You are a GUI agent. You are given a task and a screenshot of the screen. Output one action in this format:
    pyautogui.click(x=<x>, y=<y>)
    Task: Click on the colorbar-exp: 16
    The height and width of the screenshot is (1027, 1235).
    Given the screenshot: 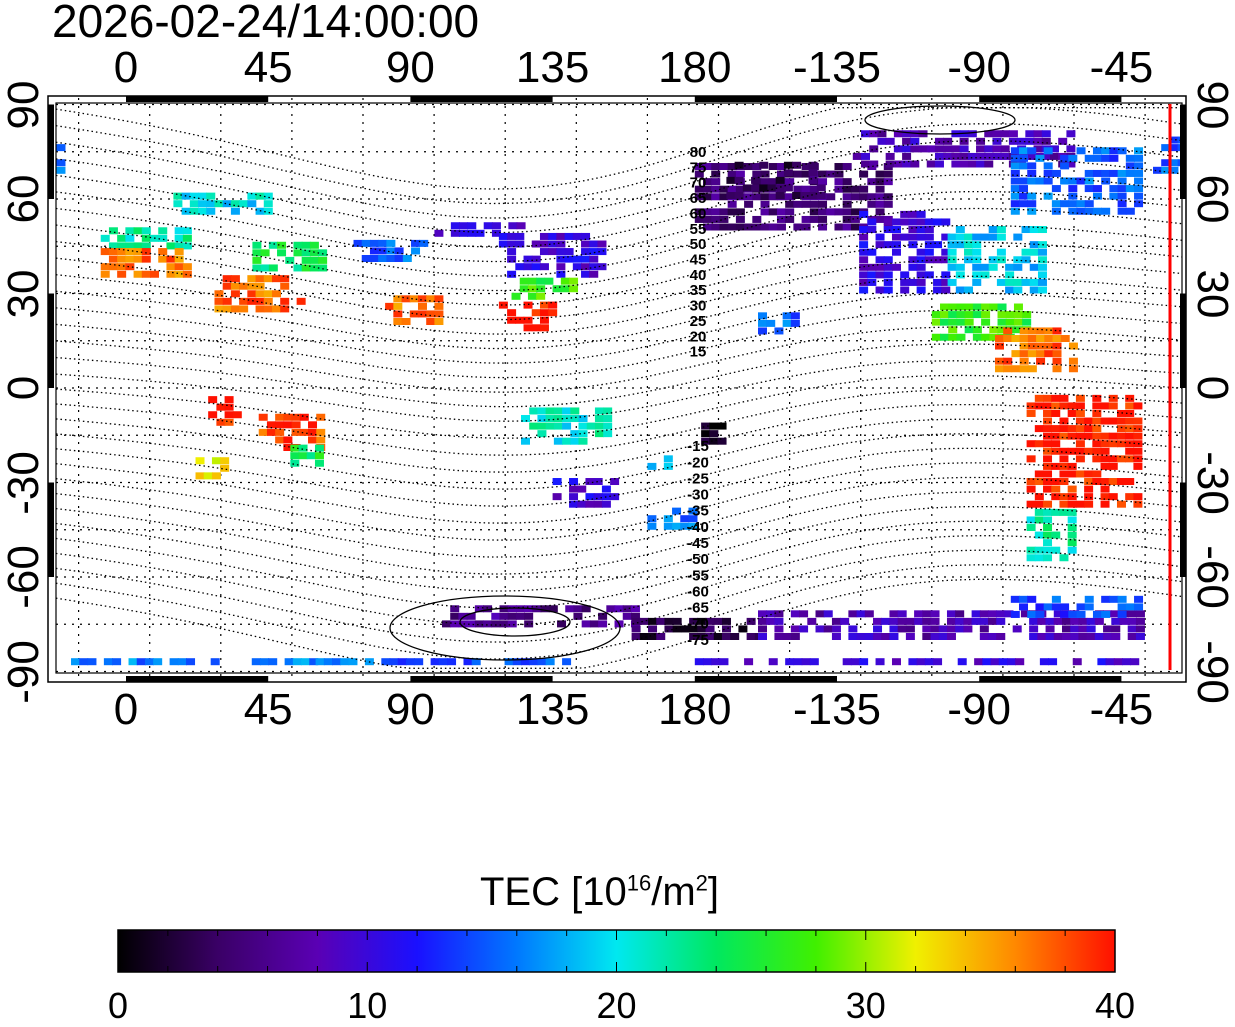 What is the action you would take?
    pyautogui.click(x=639, y=883)
    